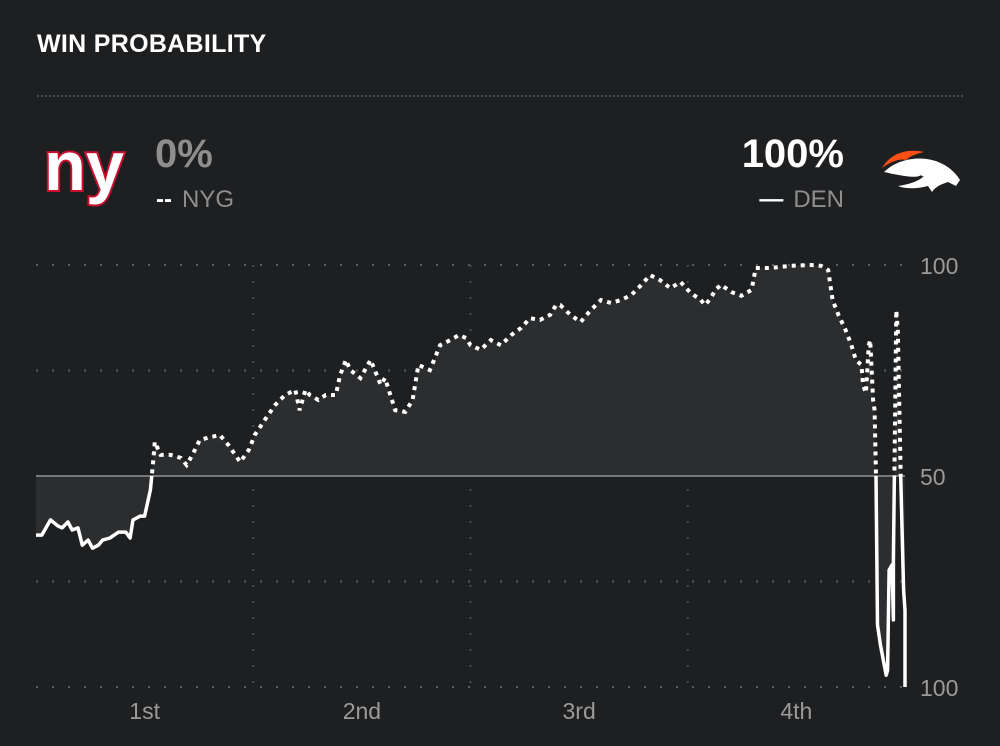 This screenshot has width=1000, height=746. Describe the element at coordinates (579, 711) in the screenshot. I see `x-tick-label: 3rd` at that location.